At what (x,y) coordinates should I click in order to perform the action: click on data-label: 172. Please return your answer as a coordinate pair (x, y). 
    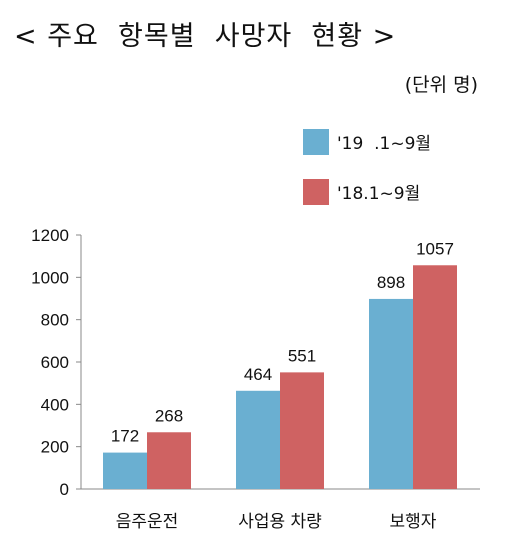
    Looking at the image, I should click on (125, 436).